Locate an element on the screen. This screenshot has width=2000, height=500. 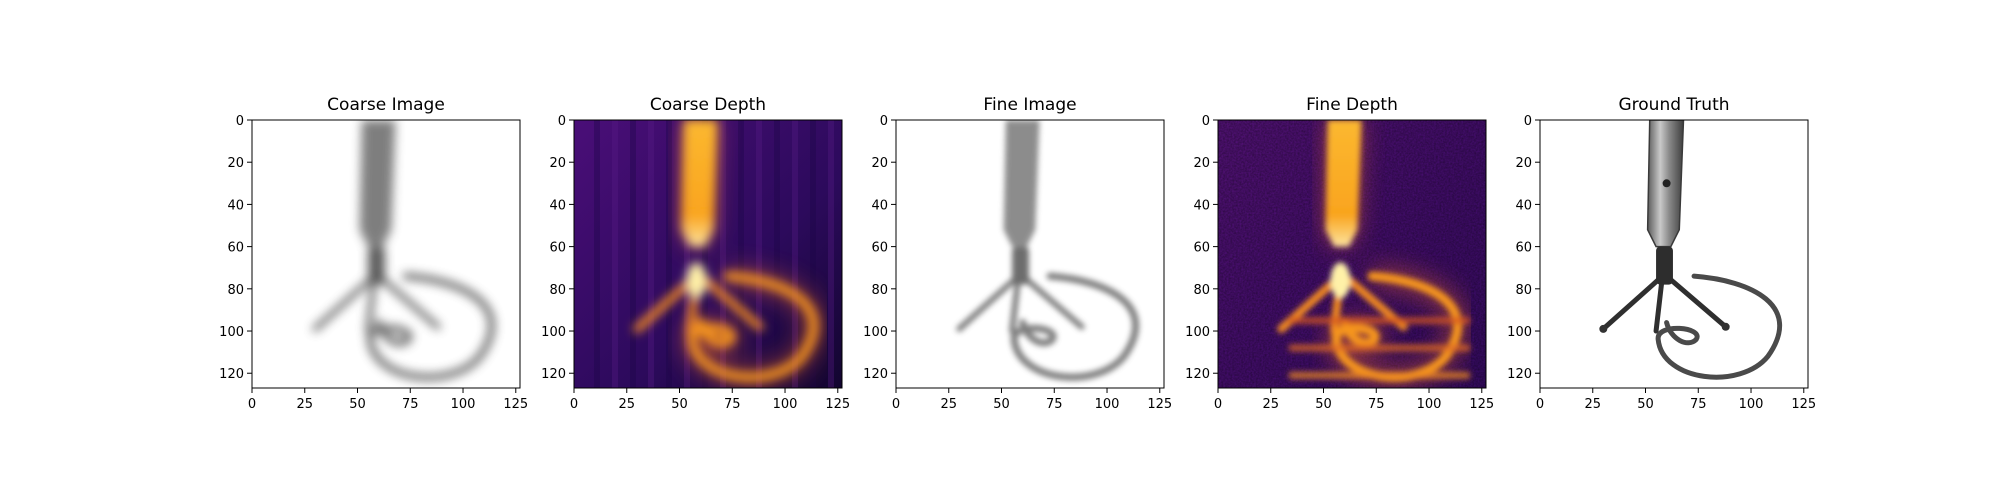
panel-5: Ground Truth 0 25 50 75 100 125 0 20 40 60 80 100 120 is located at coordinates (1661, 253).